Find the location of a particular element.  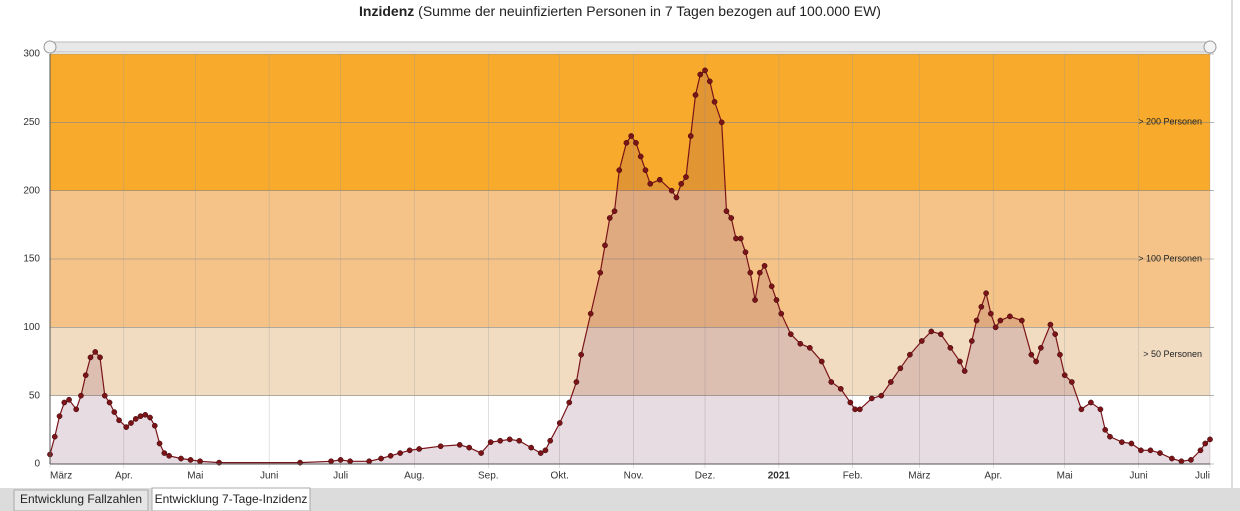

tab-active is located at coordinates (231, 499).